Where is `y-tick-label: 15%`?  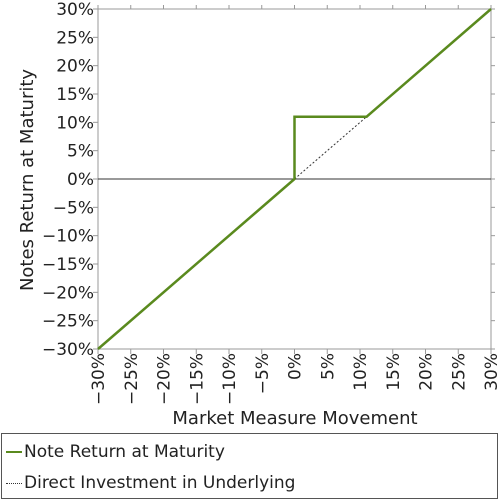
y-tick-label: 15% is located at coordinates (75, 95).